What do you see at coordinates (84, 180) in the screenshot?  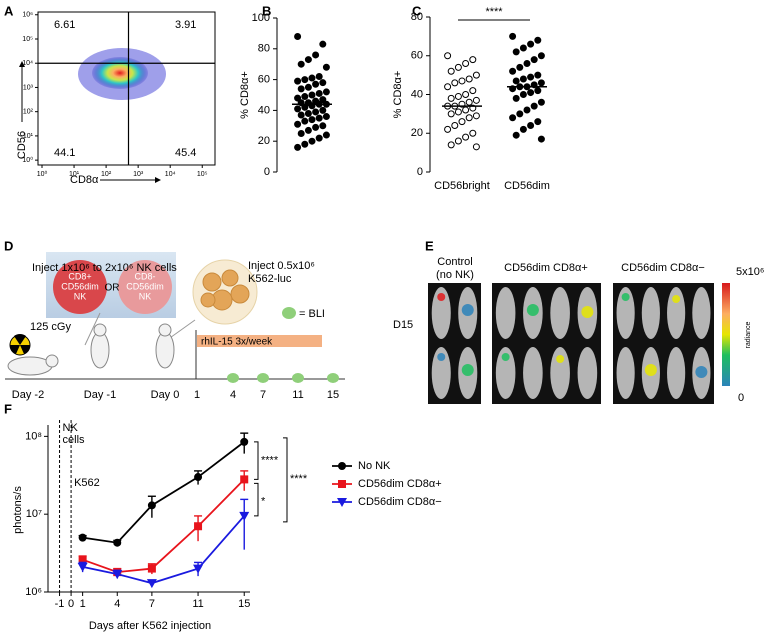 I see `x-axis-title: CD8α` at bounding box center [84, 180].